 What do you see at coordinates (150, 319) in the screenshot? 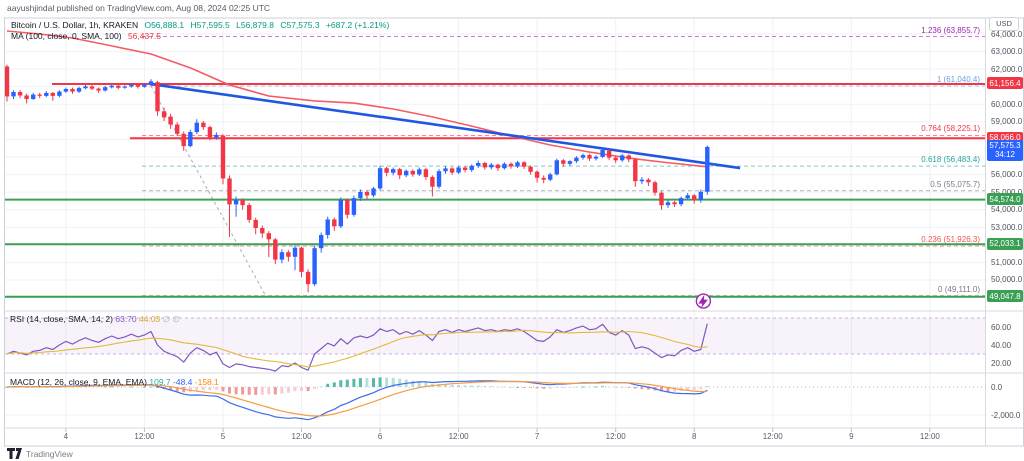
I see `rsi-sma-value: 44.03` at bounding box center [150, 319].